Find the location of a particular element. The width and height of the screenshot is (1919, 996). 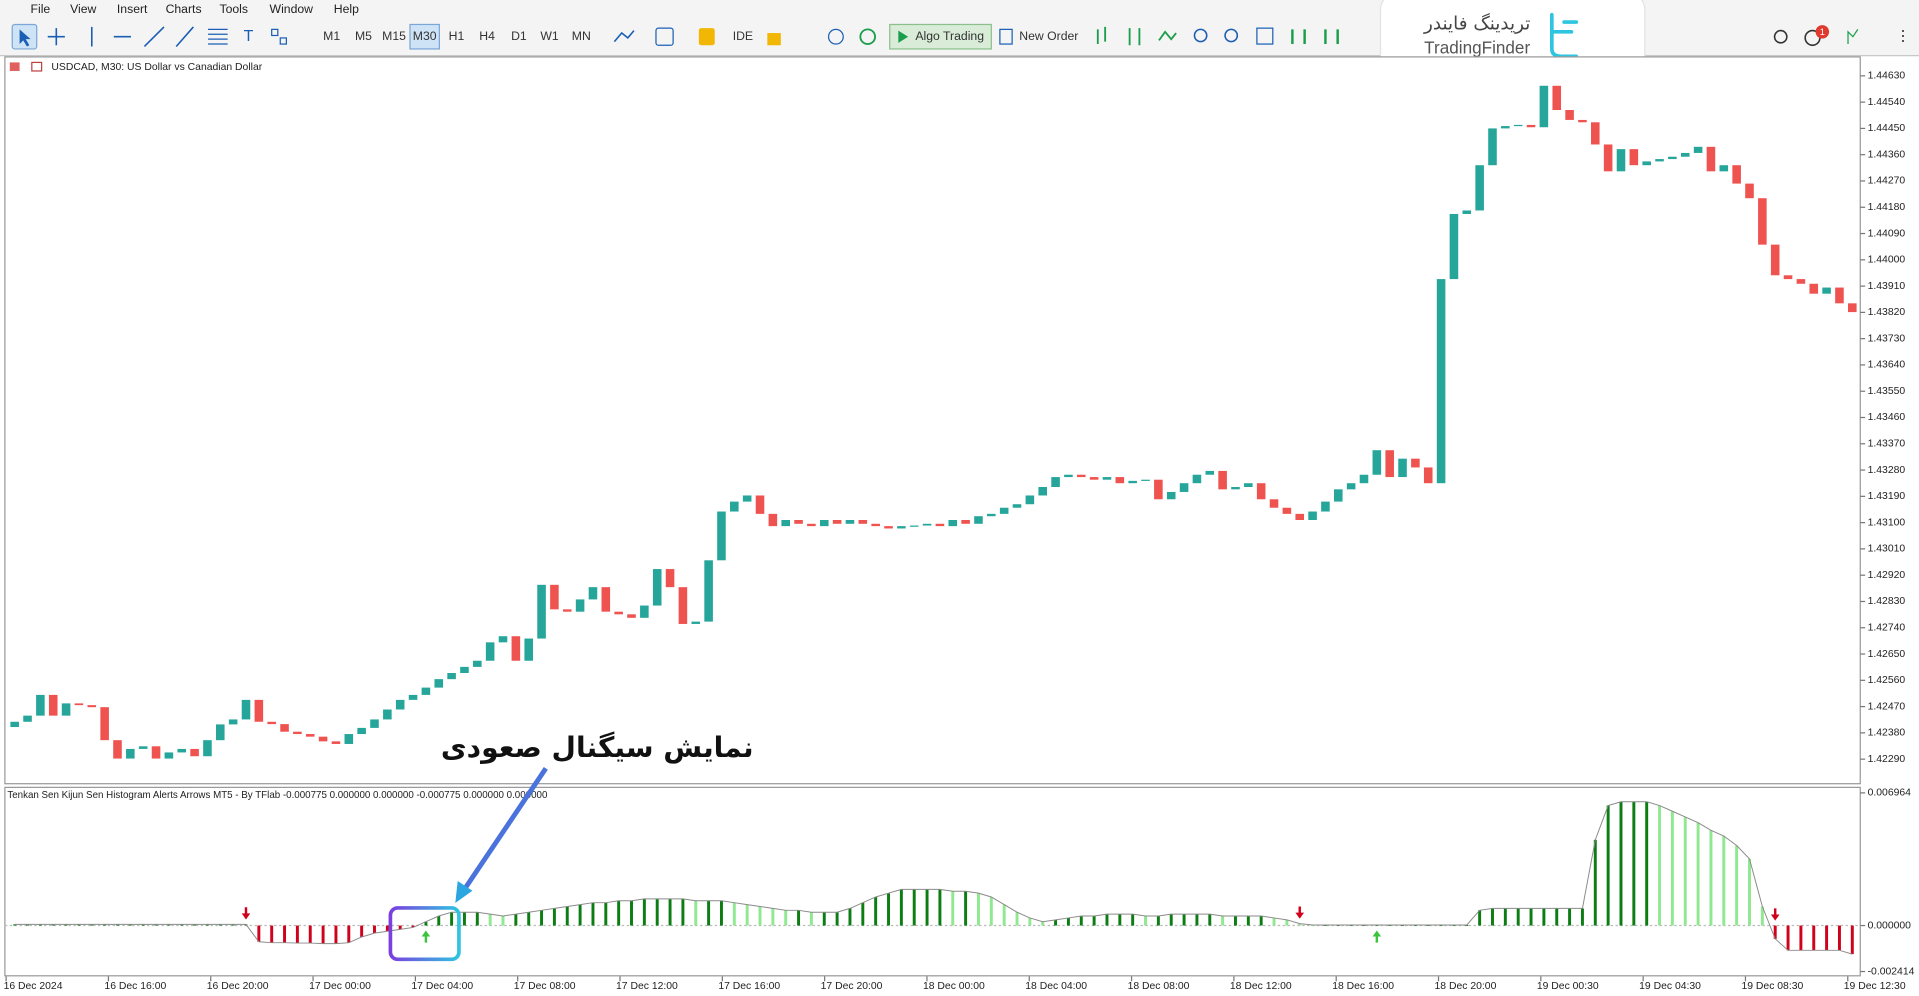

menu-item: View is located at coordinates (83, 9).